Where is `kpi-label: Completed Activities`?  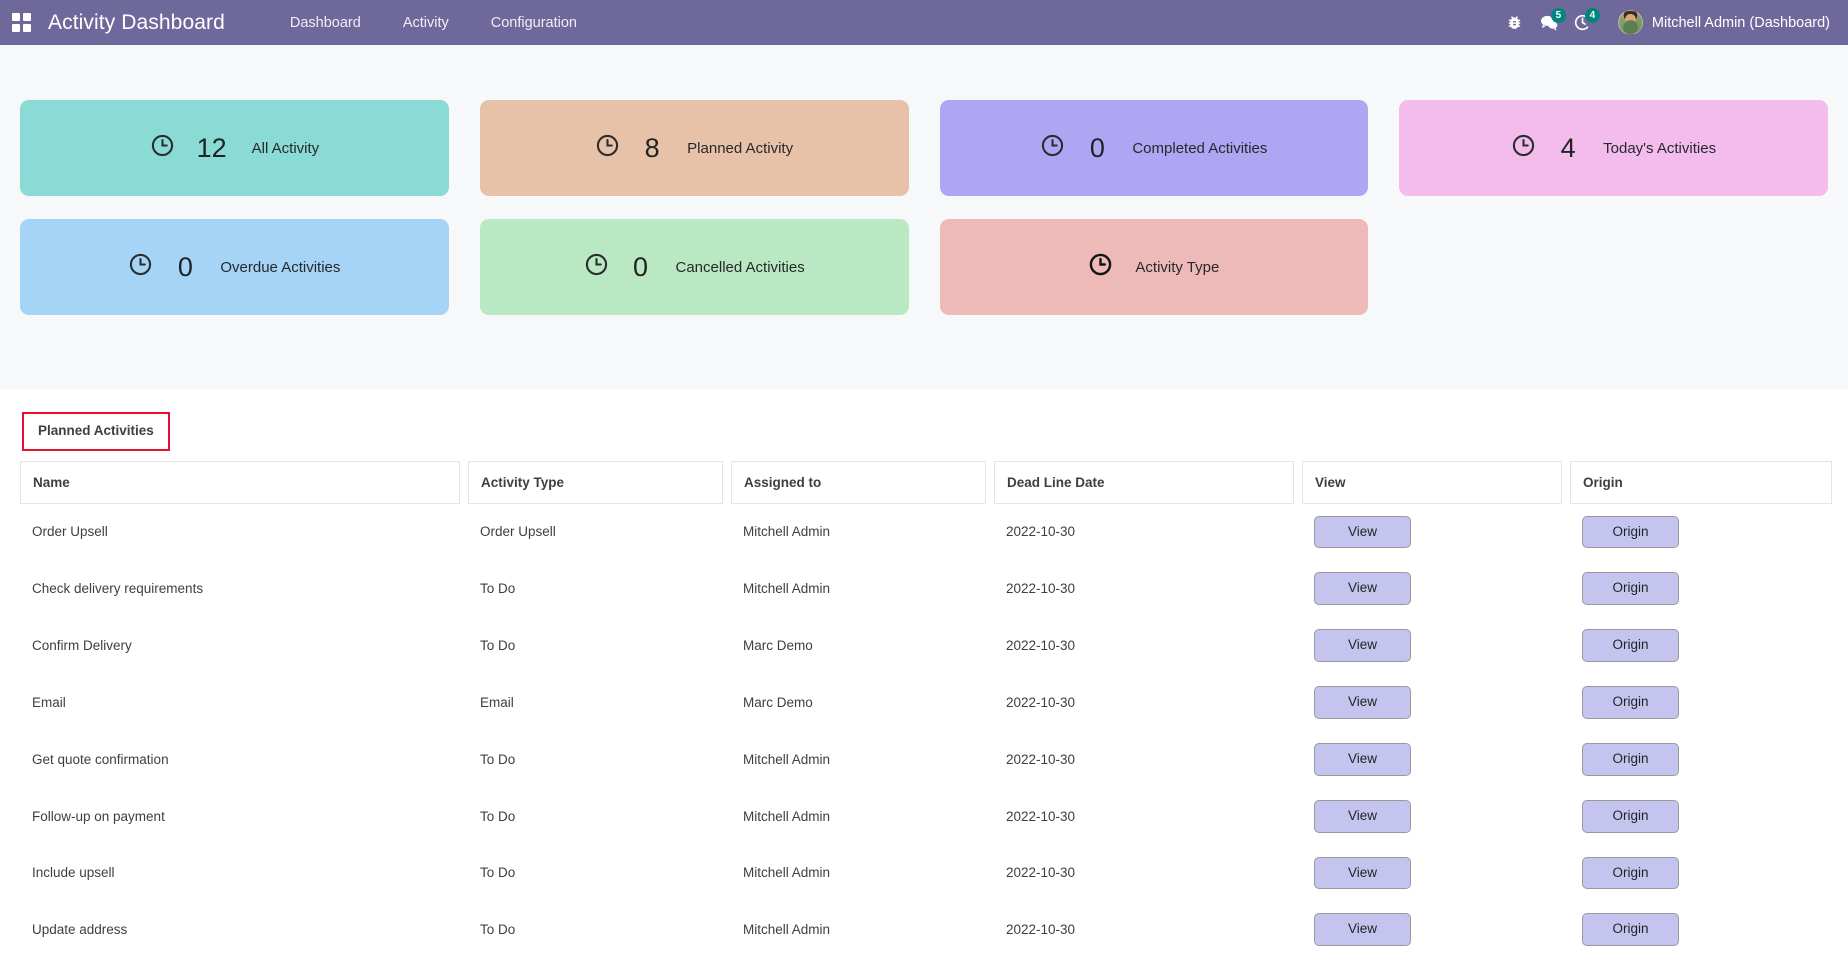
kpi-label: Completed Activities is located at coordinates (1200, 148).